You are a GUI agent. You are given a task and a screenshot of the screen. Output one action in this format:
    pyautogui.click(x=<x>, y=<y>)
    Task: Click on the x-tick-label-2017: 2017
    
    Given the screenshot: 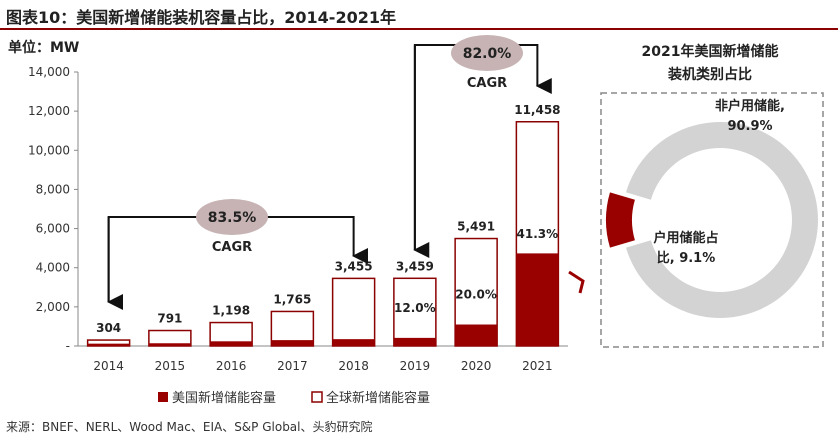 What is the action you would take?
    pyautogui.click(x=292, y=366)
    